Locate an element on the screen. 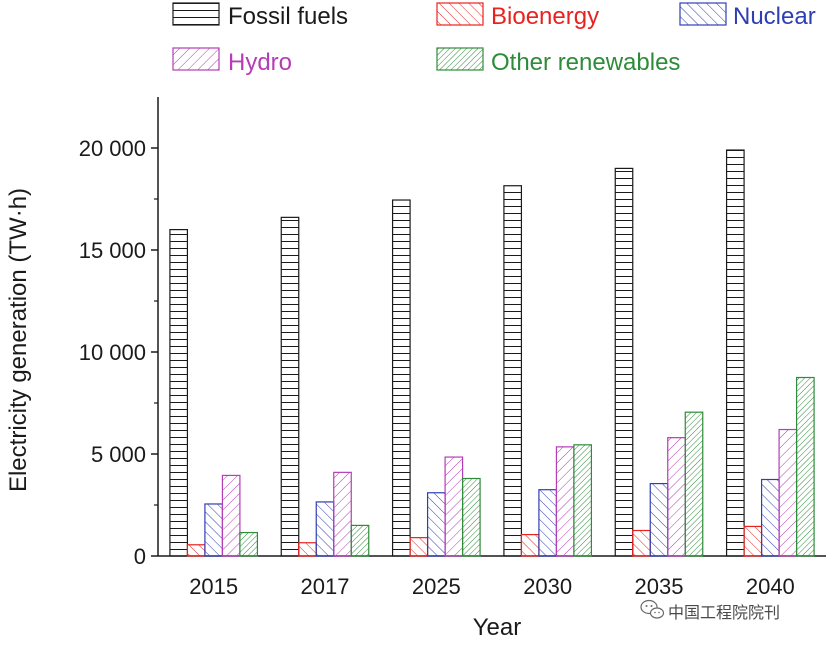  x-tick-label-2040: 2040 is located at coordinates (770, 586).